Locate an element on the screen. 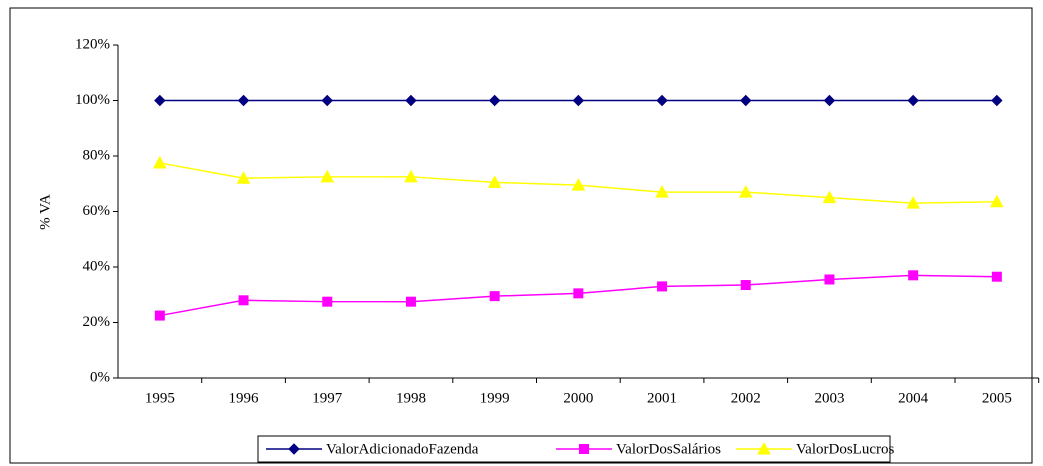 Image resolution: width=1043 pixels, height=466 pixels. x-tick-label: 2005 is located at coordinates (997, 398).